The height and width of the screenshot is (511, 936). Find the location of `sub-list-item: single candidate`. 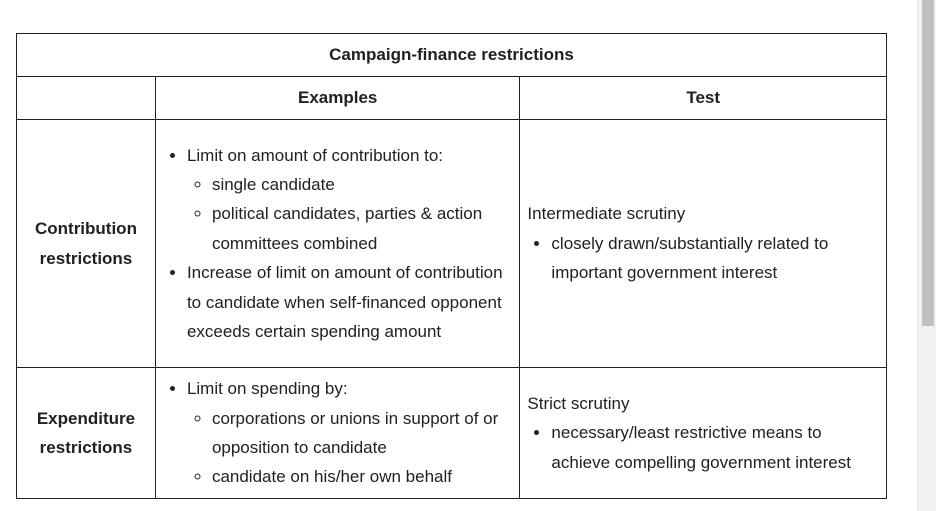

sub-list-item: single candidate is located at coordinates (362, 184).